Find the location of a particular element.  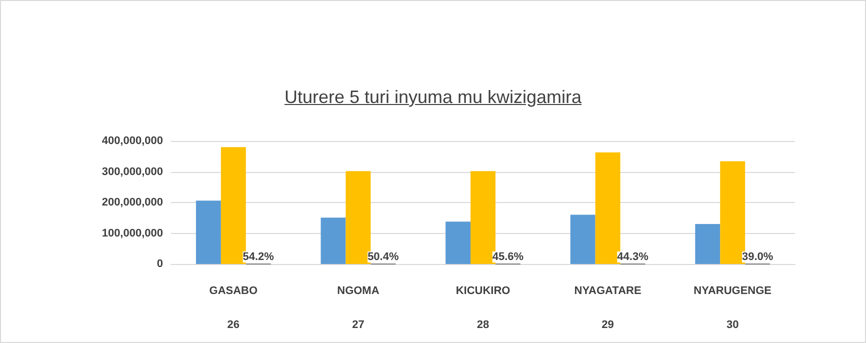

category-label: NYAGATARE 29 is located at coordinates (608, 308).